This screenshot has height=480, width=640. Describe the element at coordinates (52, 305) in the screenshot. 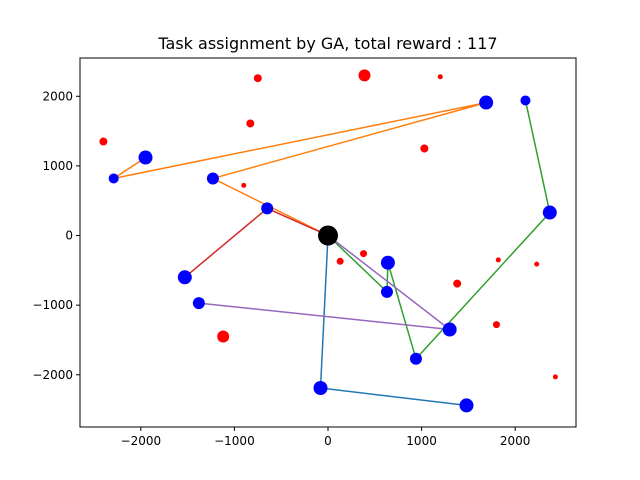

I see `y-tick-label: −1000` at that location.